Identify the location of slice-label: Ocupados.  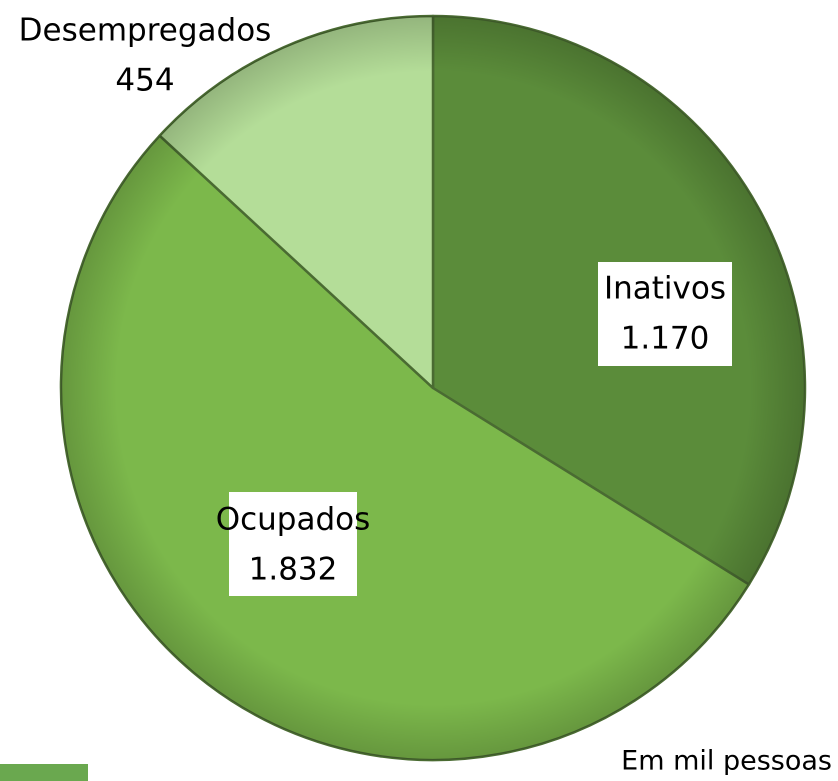
(293, 520).